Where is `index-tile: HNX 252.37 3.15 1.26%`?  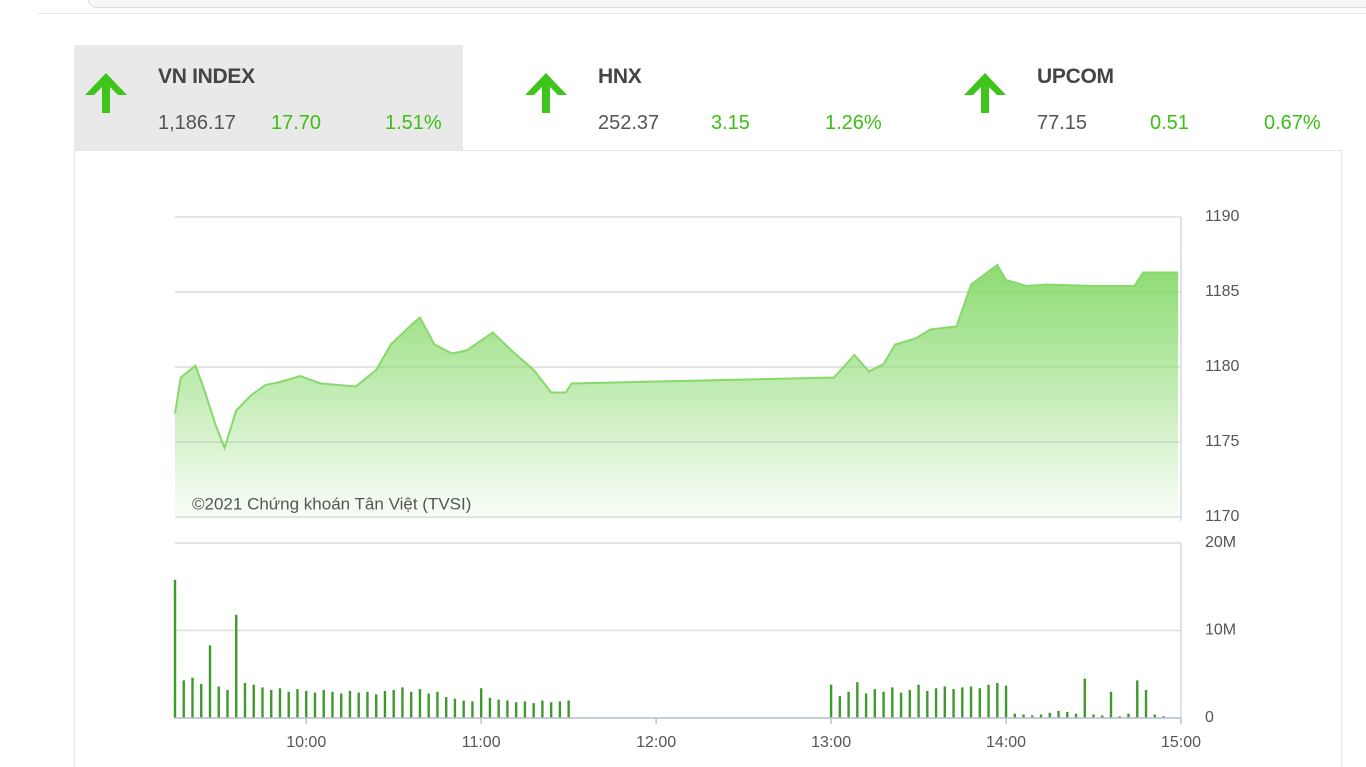
index-tile: HNX 252.37 3.15 1.26% is located at coordinates (708, 97).